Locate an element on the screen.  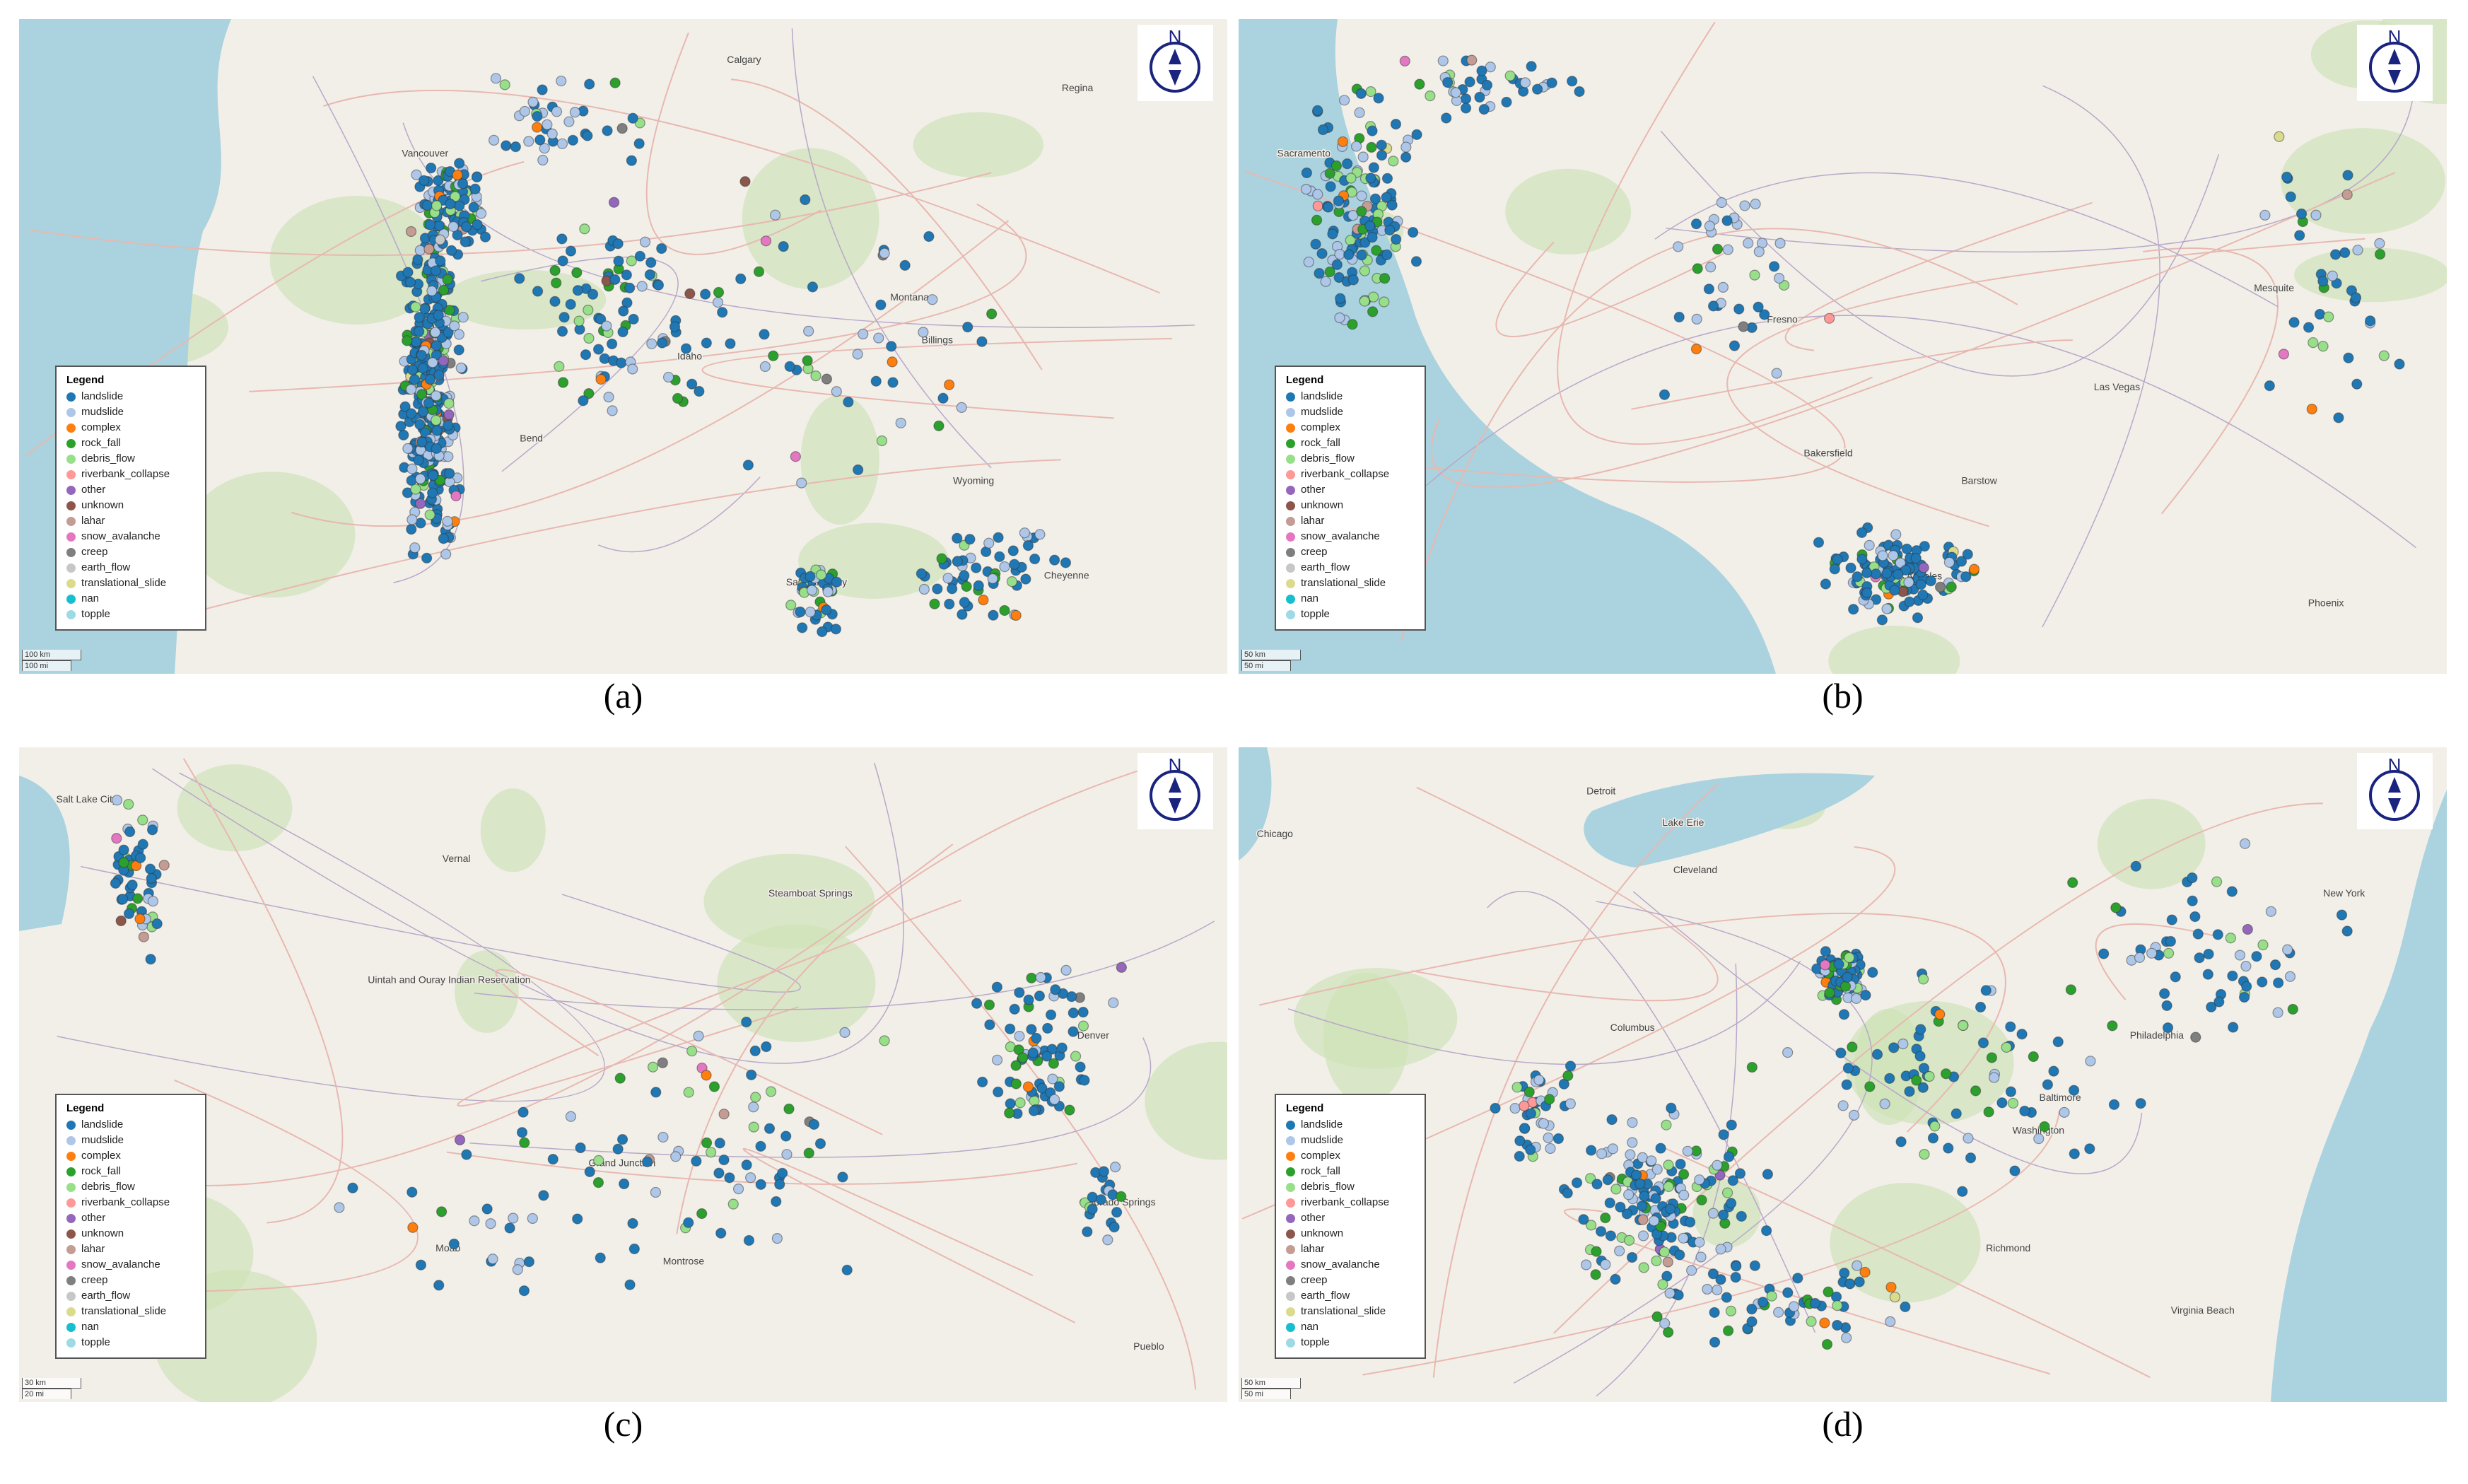
place-label: Calgary is located at coordinates (744, 60).